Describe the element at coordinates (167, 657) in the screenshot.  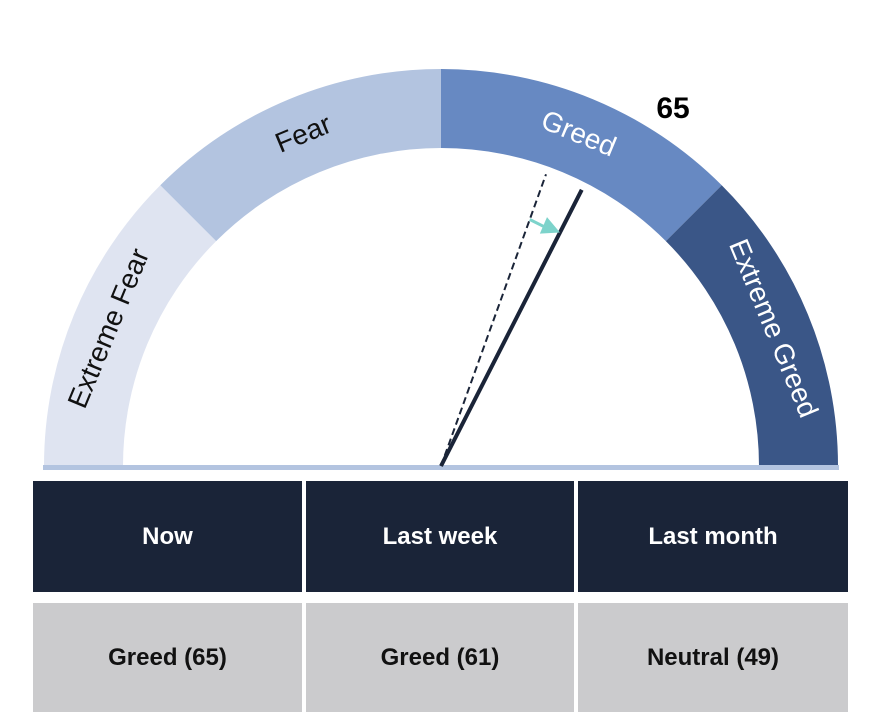
I see `value-now: Greed (65)` at that location.